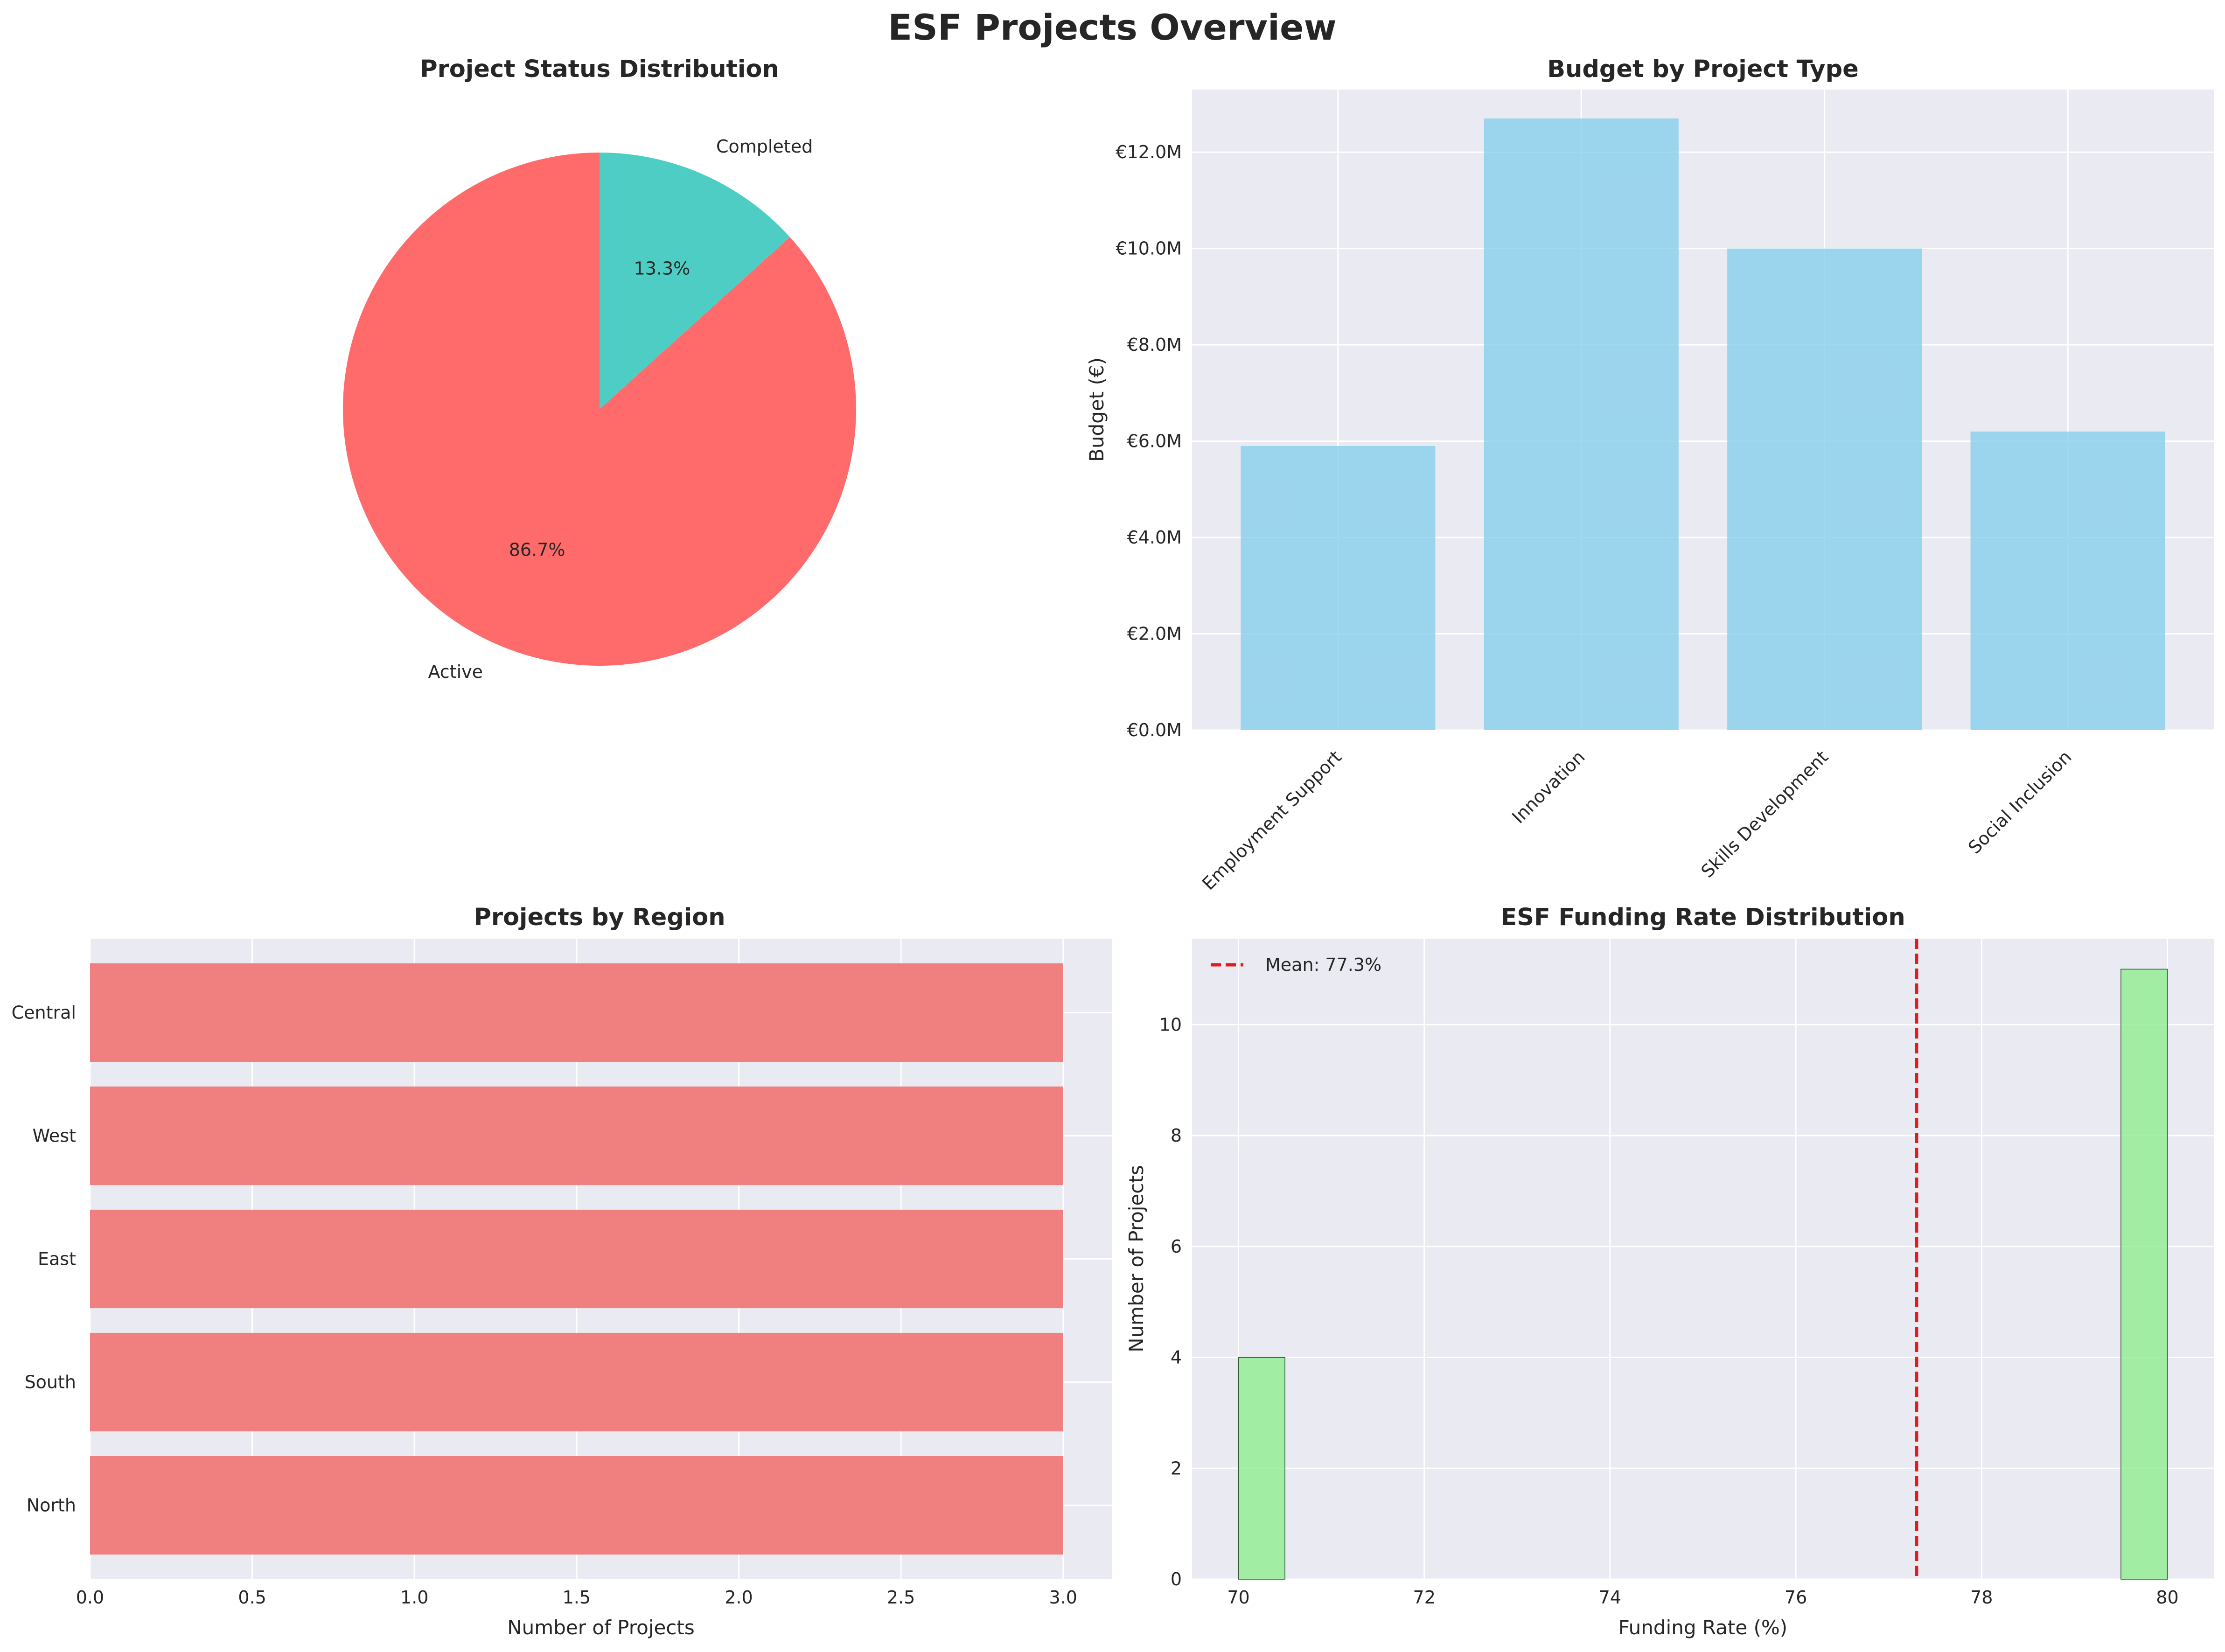 This screenshot has height=1652, width=2225. I want to click on region-x-ticks: 0.0 0.5 1.0 1.5 2.0 2.5 3.0, so click(576, 1597).